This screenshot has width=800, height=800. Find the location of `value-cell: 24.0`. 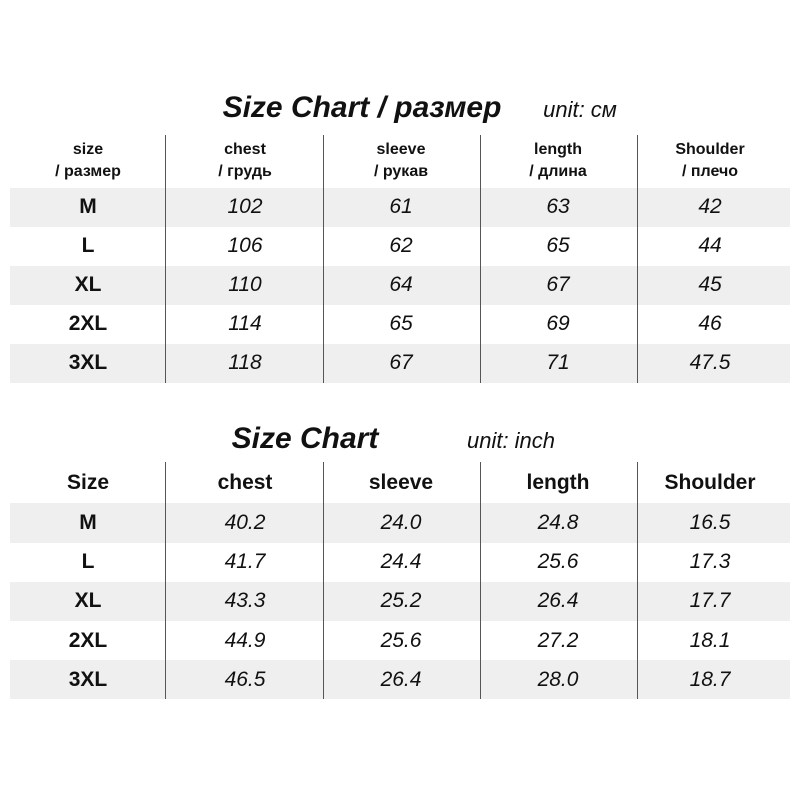

value-cell: 24.0 is located at coordinates (401, 522).